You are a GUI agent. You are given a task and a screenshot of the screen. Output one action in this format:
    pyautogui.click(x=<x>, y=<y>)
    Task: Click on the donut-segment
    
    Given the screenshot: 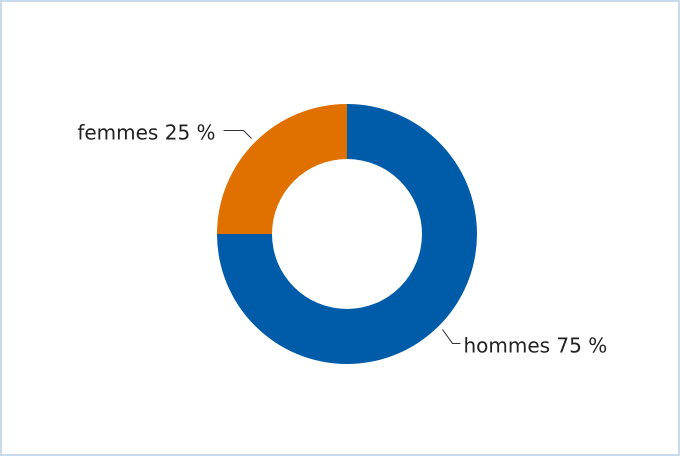 What is the action you would take?
    pyautogui.click(x=282, y=169)
    